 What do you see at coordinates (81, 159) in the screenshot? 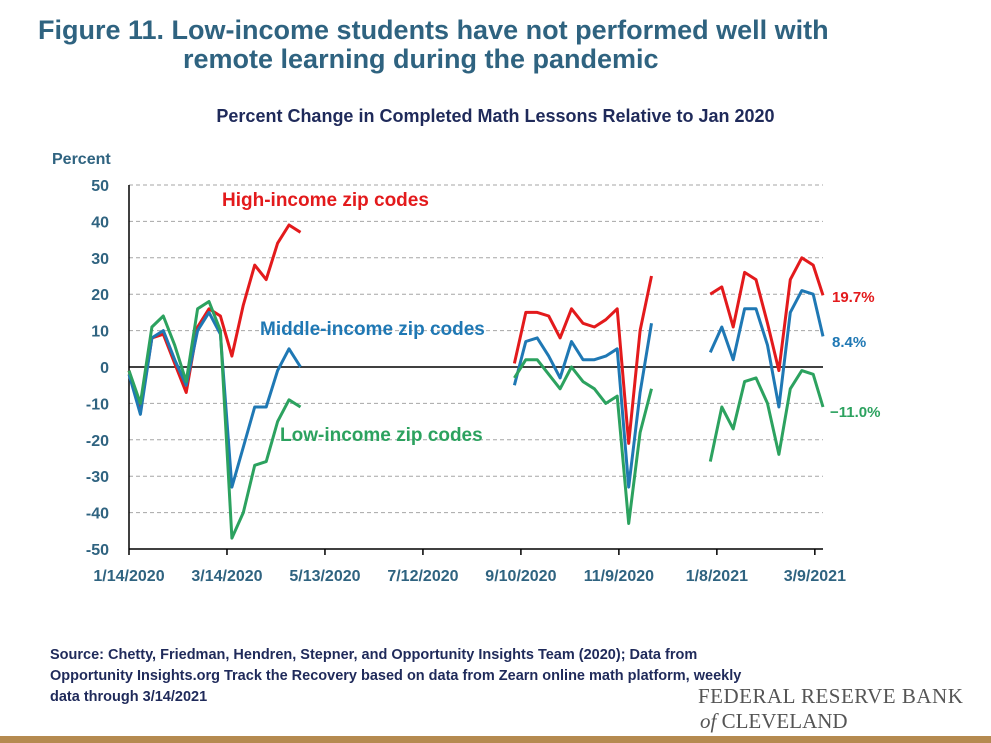
I see `y-axis-unit-label: Percent` at bounding box center [81, 159].